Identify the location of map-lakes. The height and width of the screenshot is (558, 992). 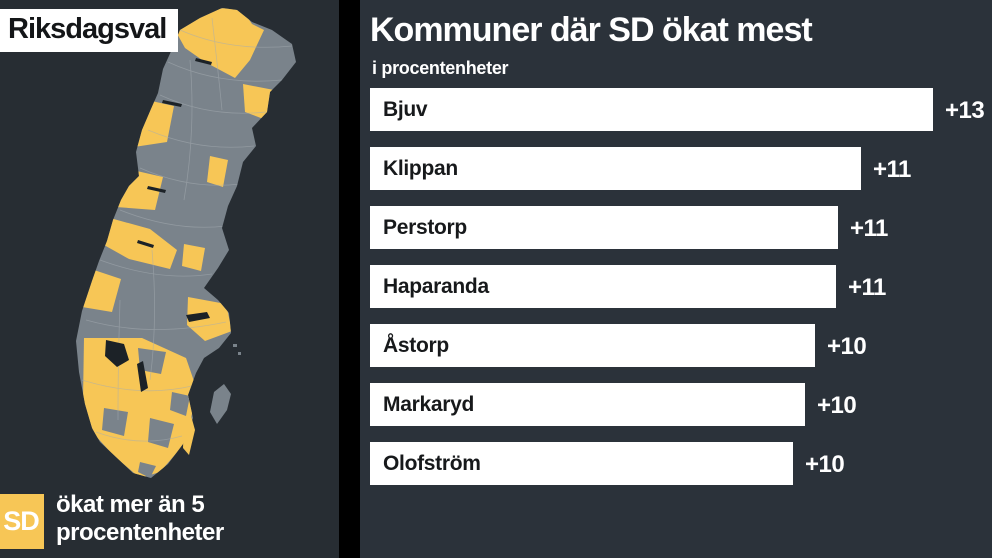
(158, 225).